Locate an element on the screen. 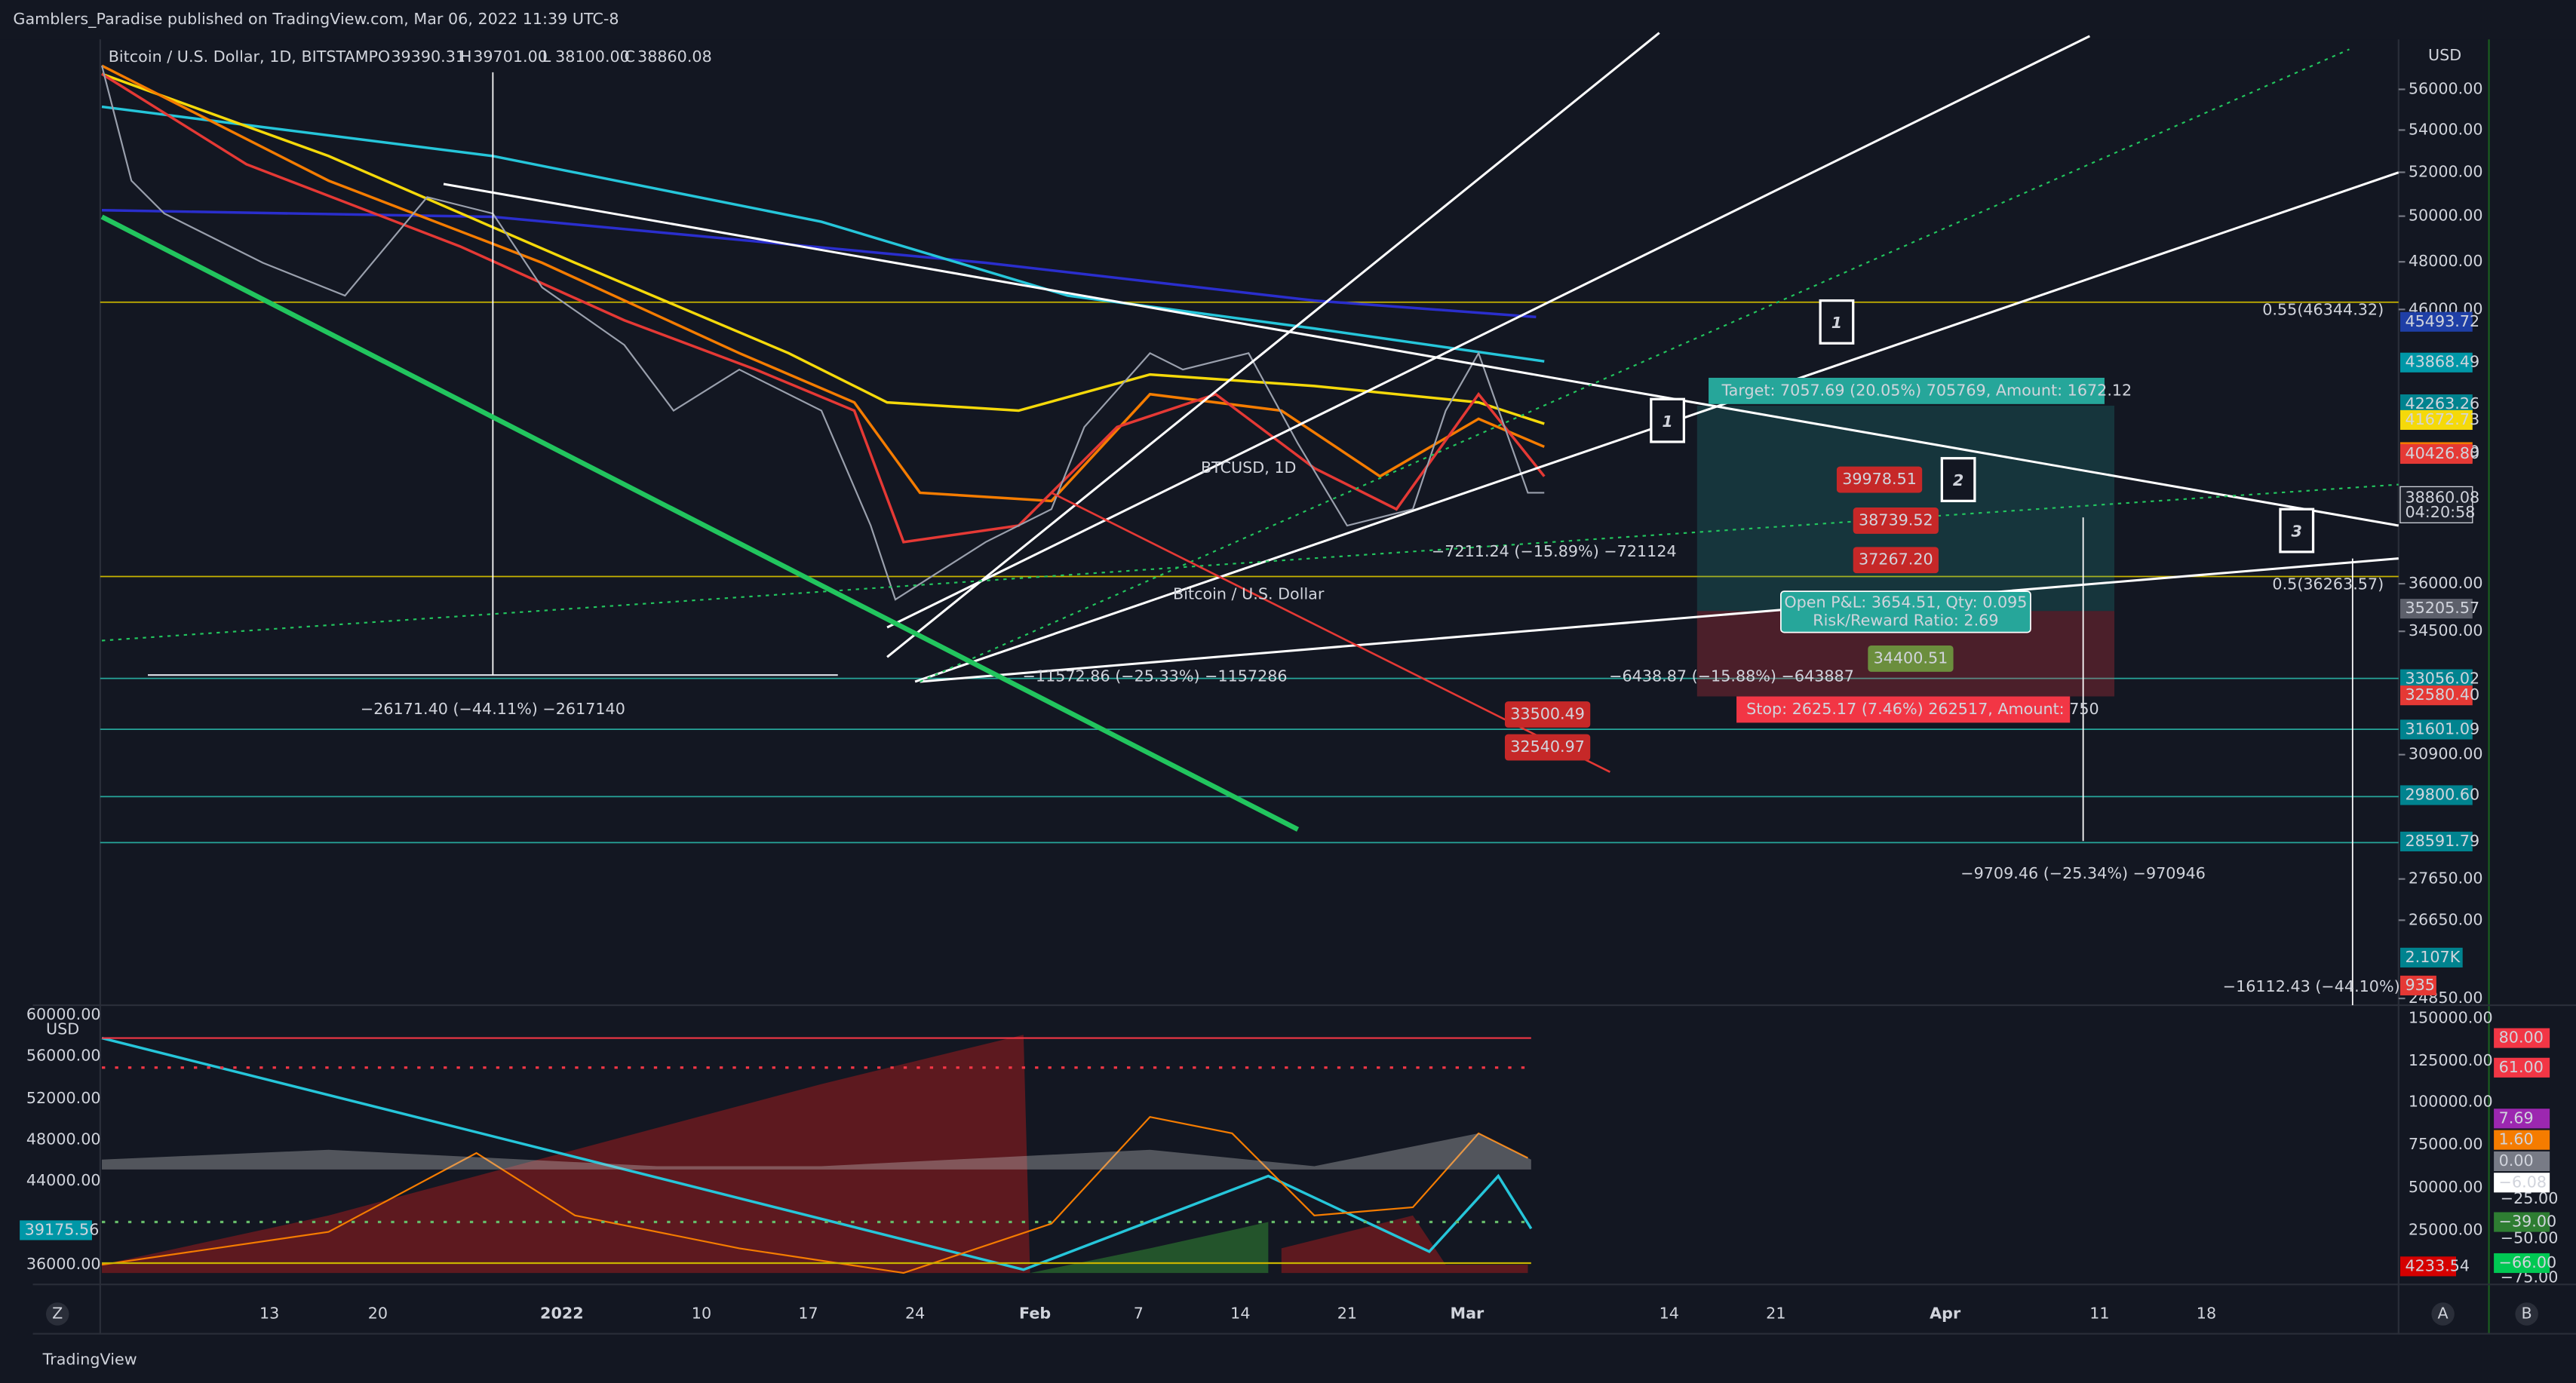 The height and width of the screenshot is (1383, 2576). indicator-tag: 61.00 is located at coordinates (2521, 1067).